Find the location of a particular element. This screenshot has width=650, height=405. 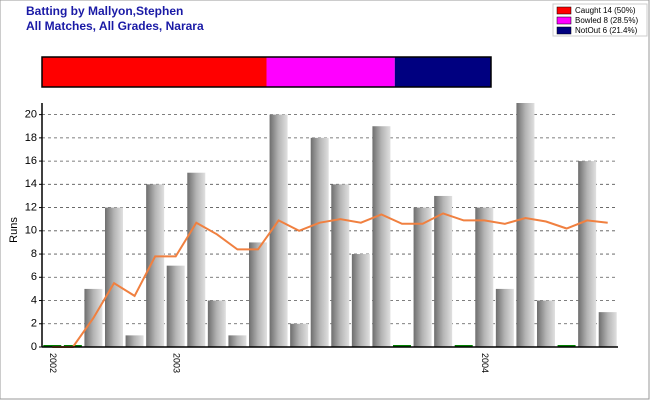

y-axis-label: Runs is located at coordinates (14, 230).